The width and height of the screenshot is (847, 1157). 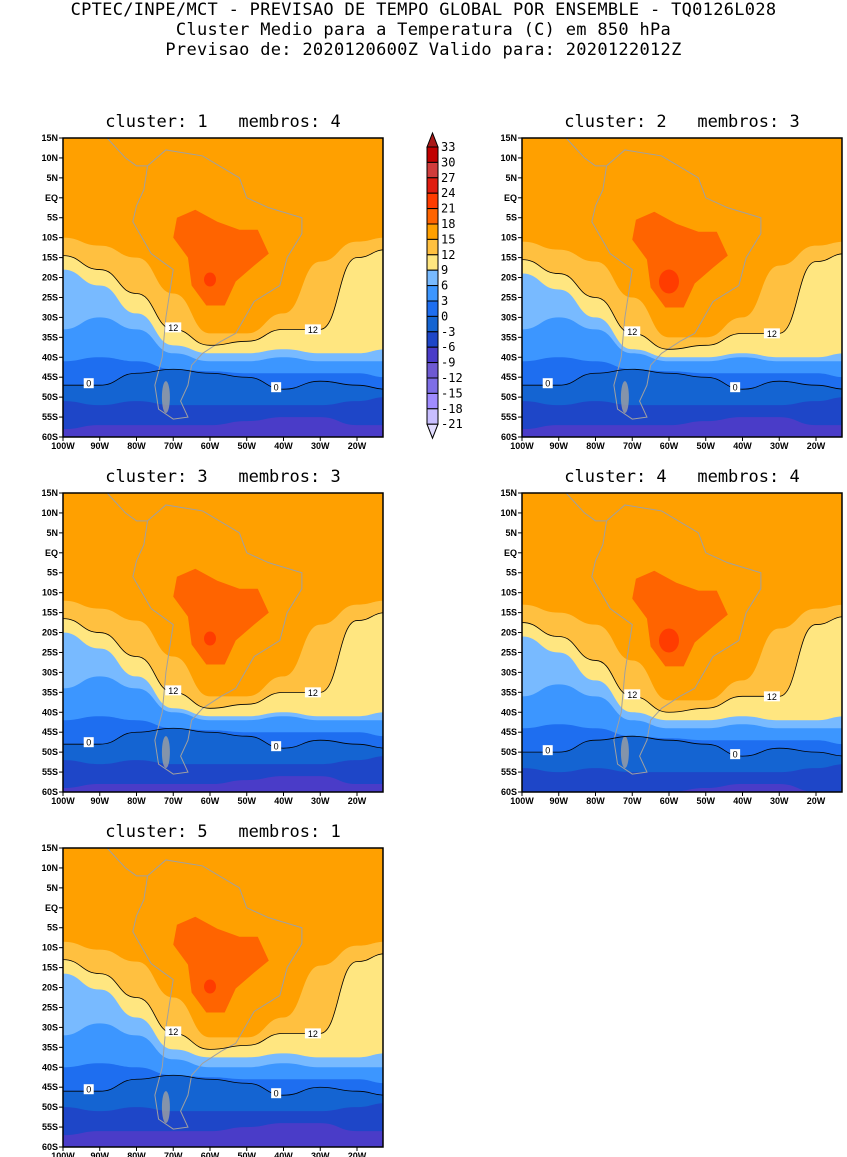 What do you see at coordinates (448, 162) in the screenshot?
I see `colorbar-label: 30` at bounding box center [448, 162].